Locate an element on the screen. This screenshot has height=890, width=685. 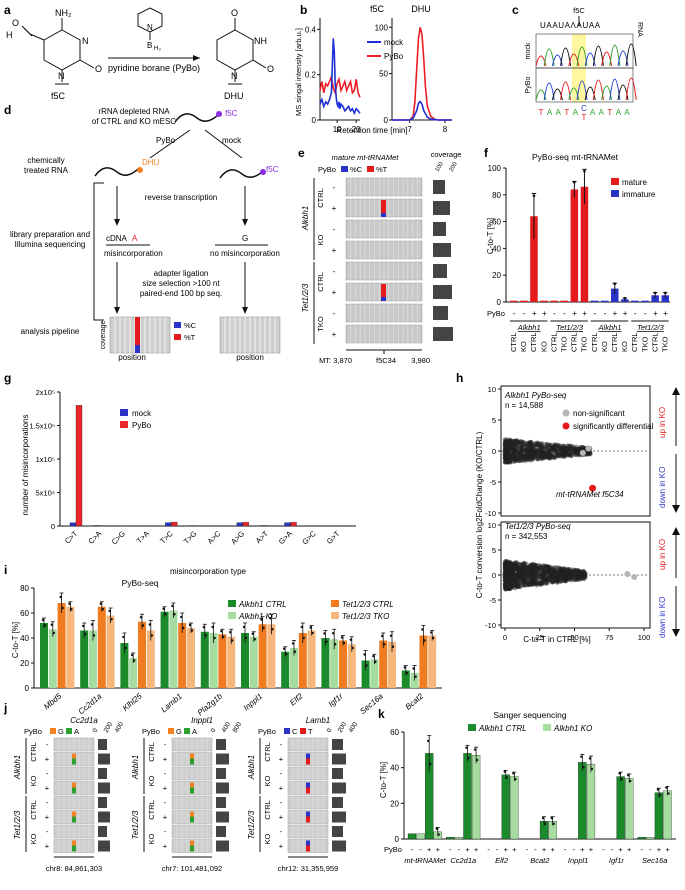
j-group-label: Alkbh1 is located at coordinates (17, 767).